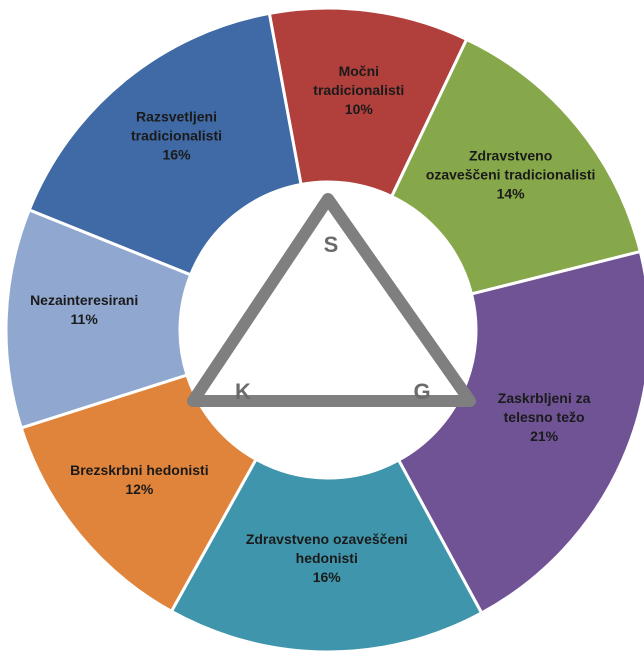 The height and width of the screenshot is (655, 644). Describe the element at coordinates (327, 539) in the screenshot. I see `slice-name-line: Zdravstveno ozaveščeni` at that location.